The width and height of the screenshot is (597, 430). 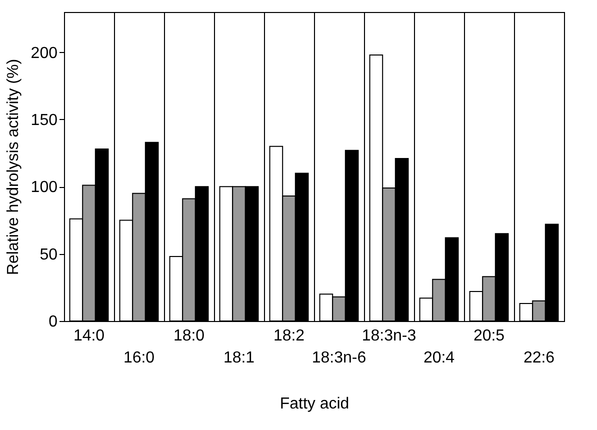 I want to click on x-tick-label: 22:6, so click(x=539, y=358).